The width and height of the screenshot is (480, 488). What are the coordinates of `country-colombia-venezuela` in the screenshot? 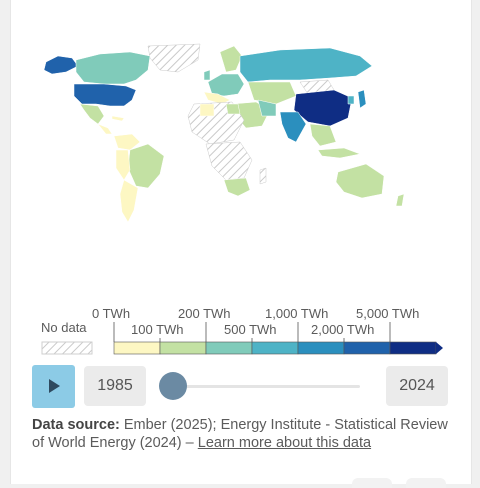 It's located at (127, 142).